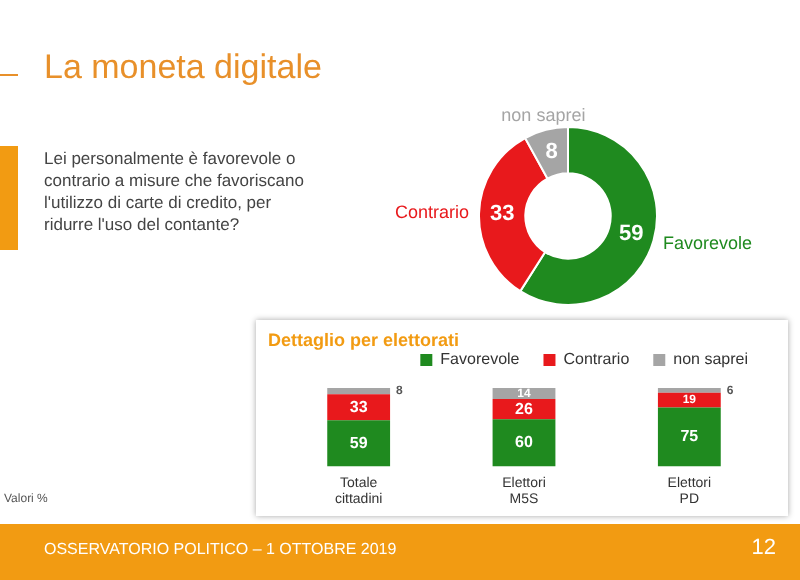 The height and width of the screenshot is (580, 800). I want to click on slice-label: Contrario, so click(432, 211).